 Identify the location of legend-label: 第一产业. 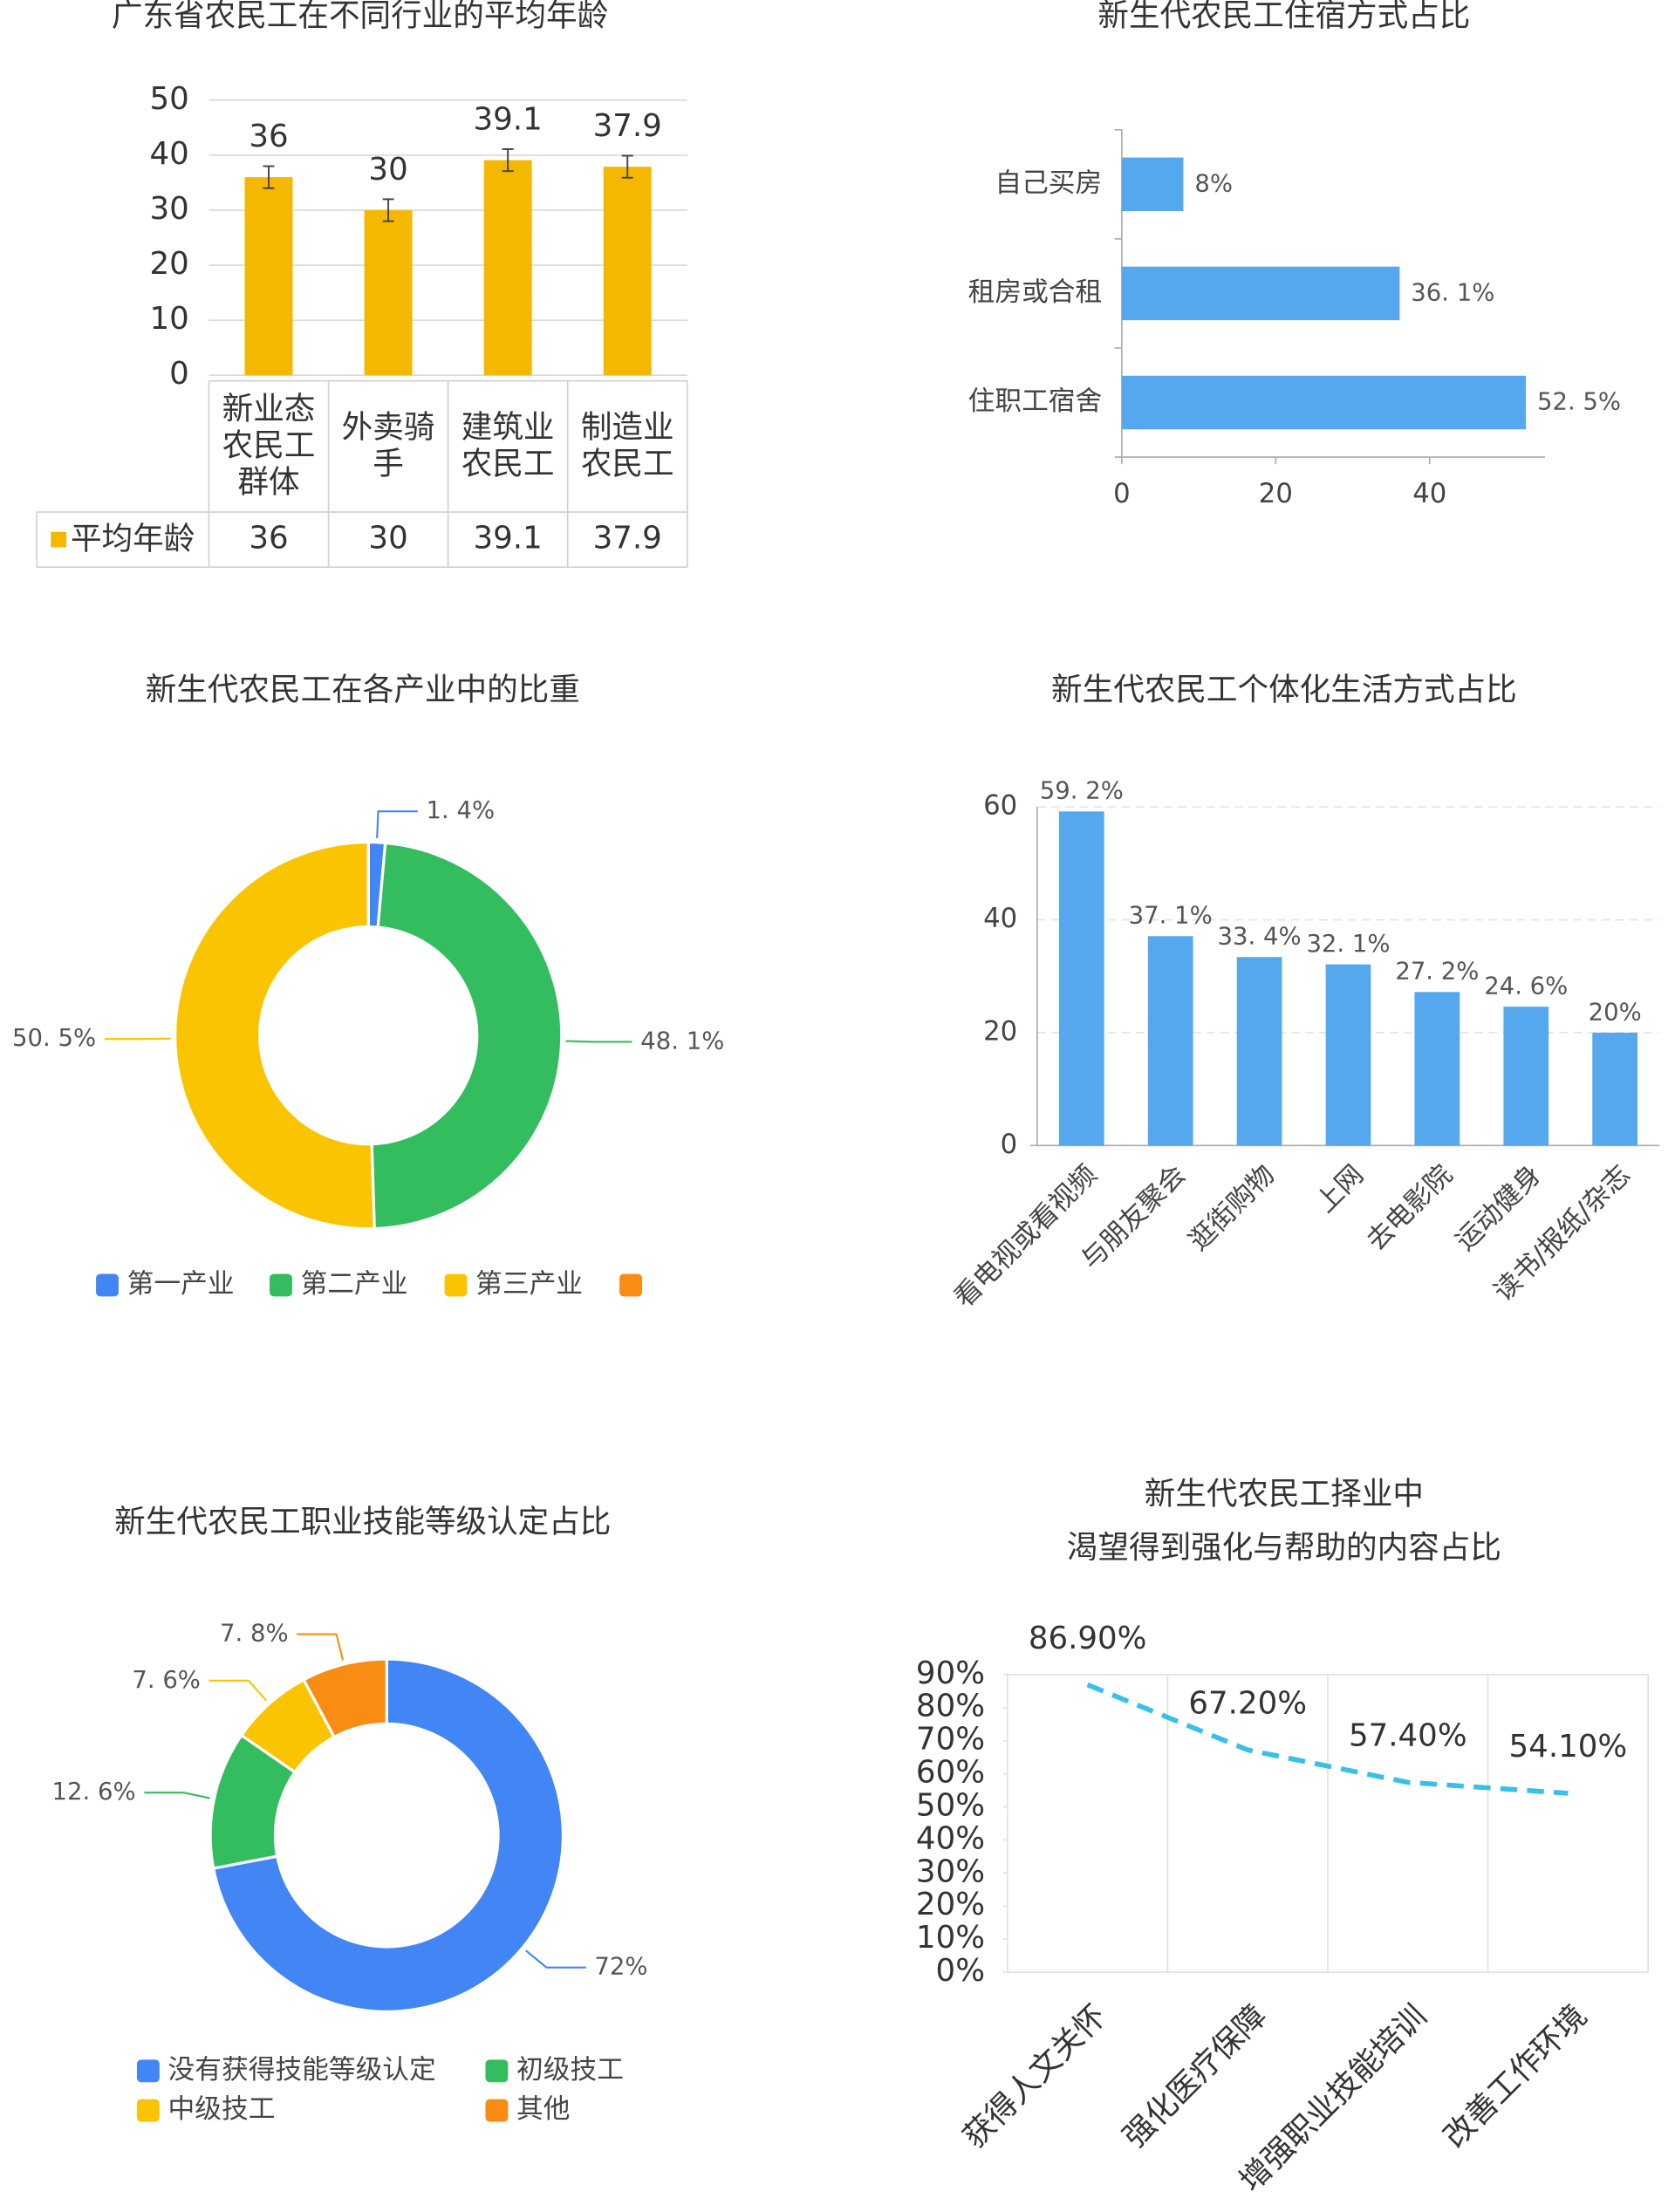
(181, 1284).